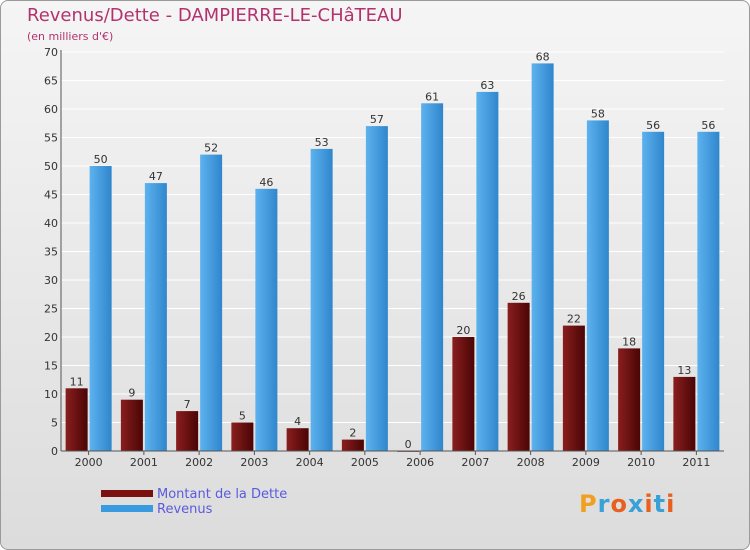 This screenshot has height=550, width=750. What do you see at coordinates (101, 159) in the screenshot?
I see `data-label-revenue: 50` at bounding box center [101, 159].